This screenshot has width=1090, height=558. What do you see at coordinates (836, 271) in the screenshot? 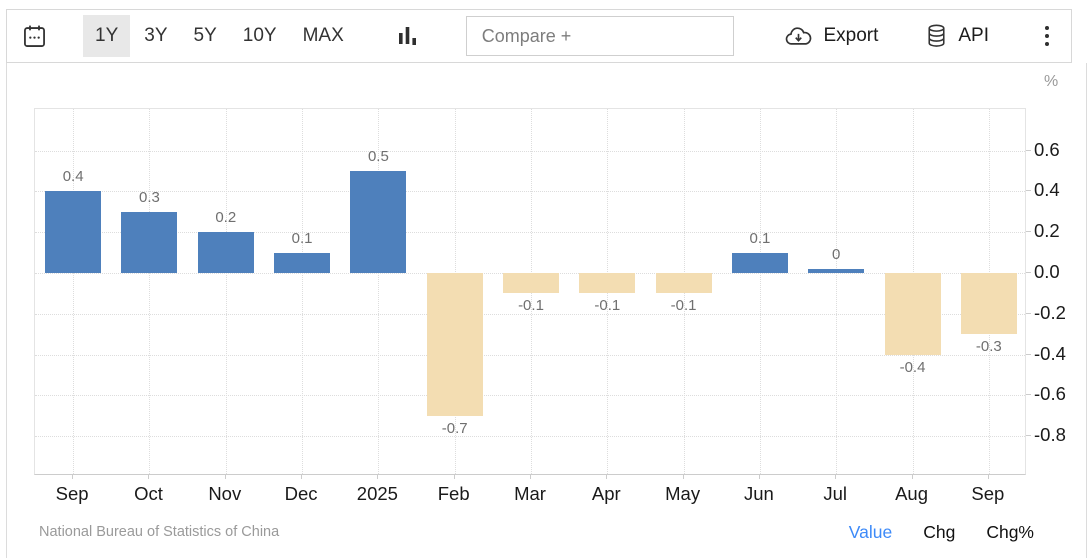
I see `bar-jul` at bounding box center [836, 271].